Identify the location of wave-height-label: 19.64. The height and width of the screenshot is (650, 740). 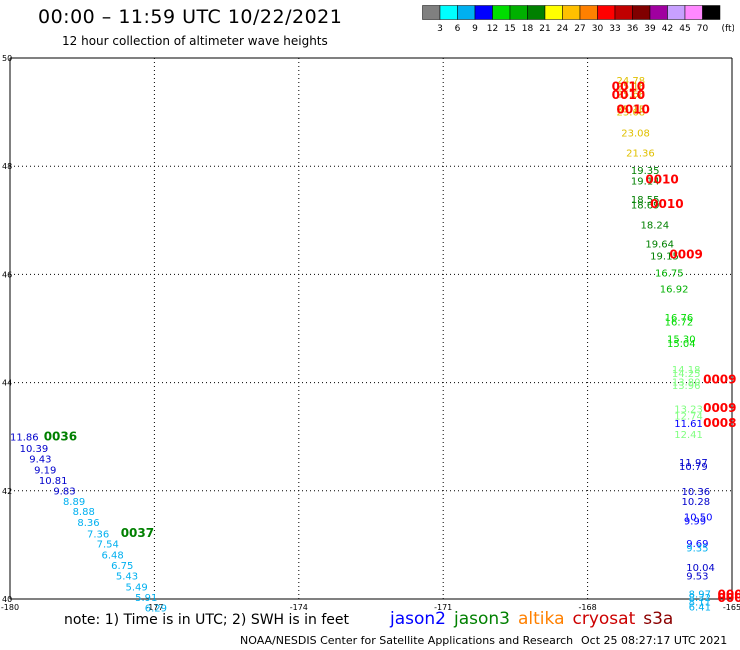
(659, 244).